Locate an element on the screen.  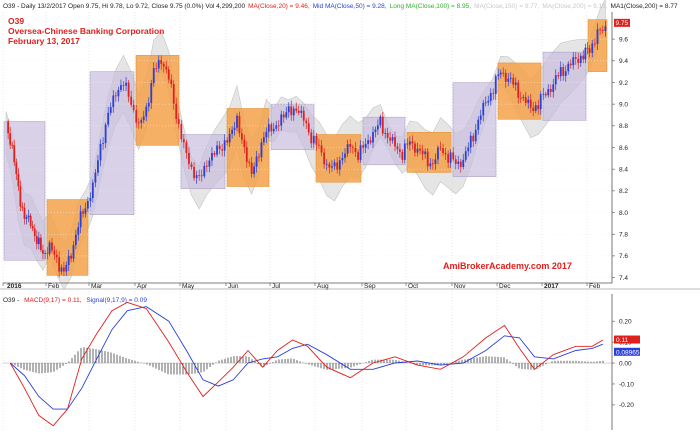
header-item-7: MA1(Close,200) = 8.77 is located at coordinates (644, 6).